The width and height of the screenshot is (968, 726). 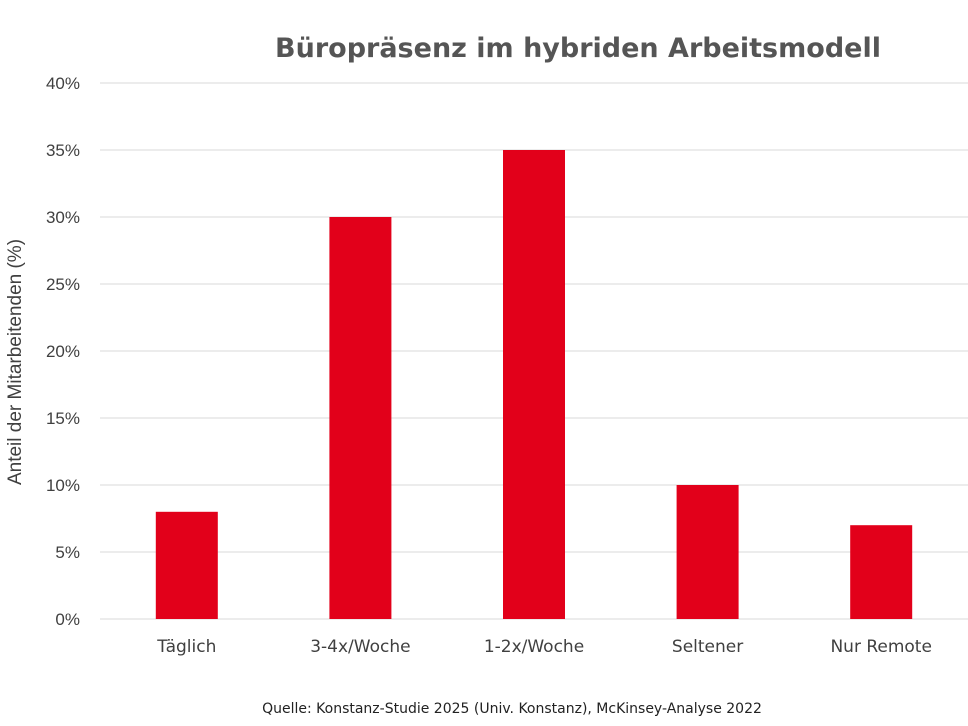 I want to click on y-tick-label: 0%, so click(x=67, y=619).